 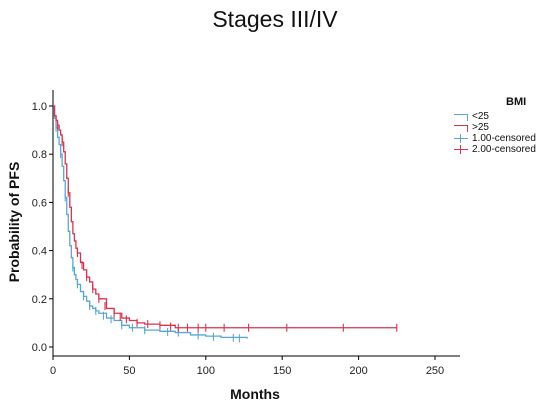 I want to click on y-tick-label: 0.2, so click(x=39, y=300).